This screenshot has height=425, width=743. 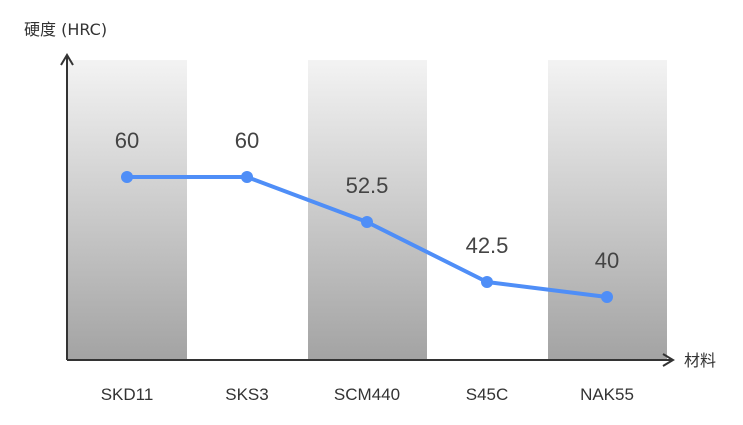 What do you see at coordinates (487, 394) in the screenshot?
I see `x-tick-s45c: S45C` at bounding box center [487, 394].